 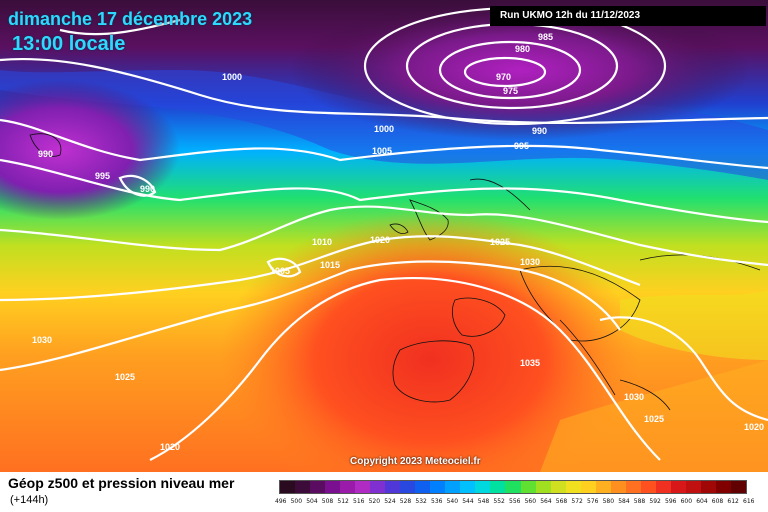 What do you see at coordinates (522, 49) in the screenshot?
I see `isobar-label: 980` at bounding box center [522, 49].